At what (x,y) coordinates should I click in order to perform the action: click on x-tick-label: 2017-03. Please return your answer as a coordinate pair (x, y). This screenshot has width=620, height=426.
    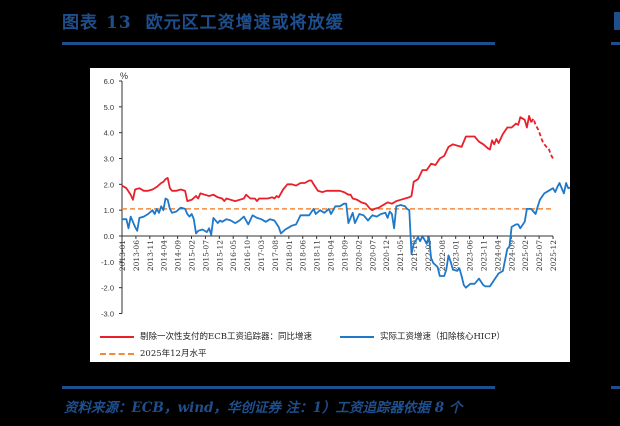
    Looking at the image, I should click on (261, 255).